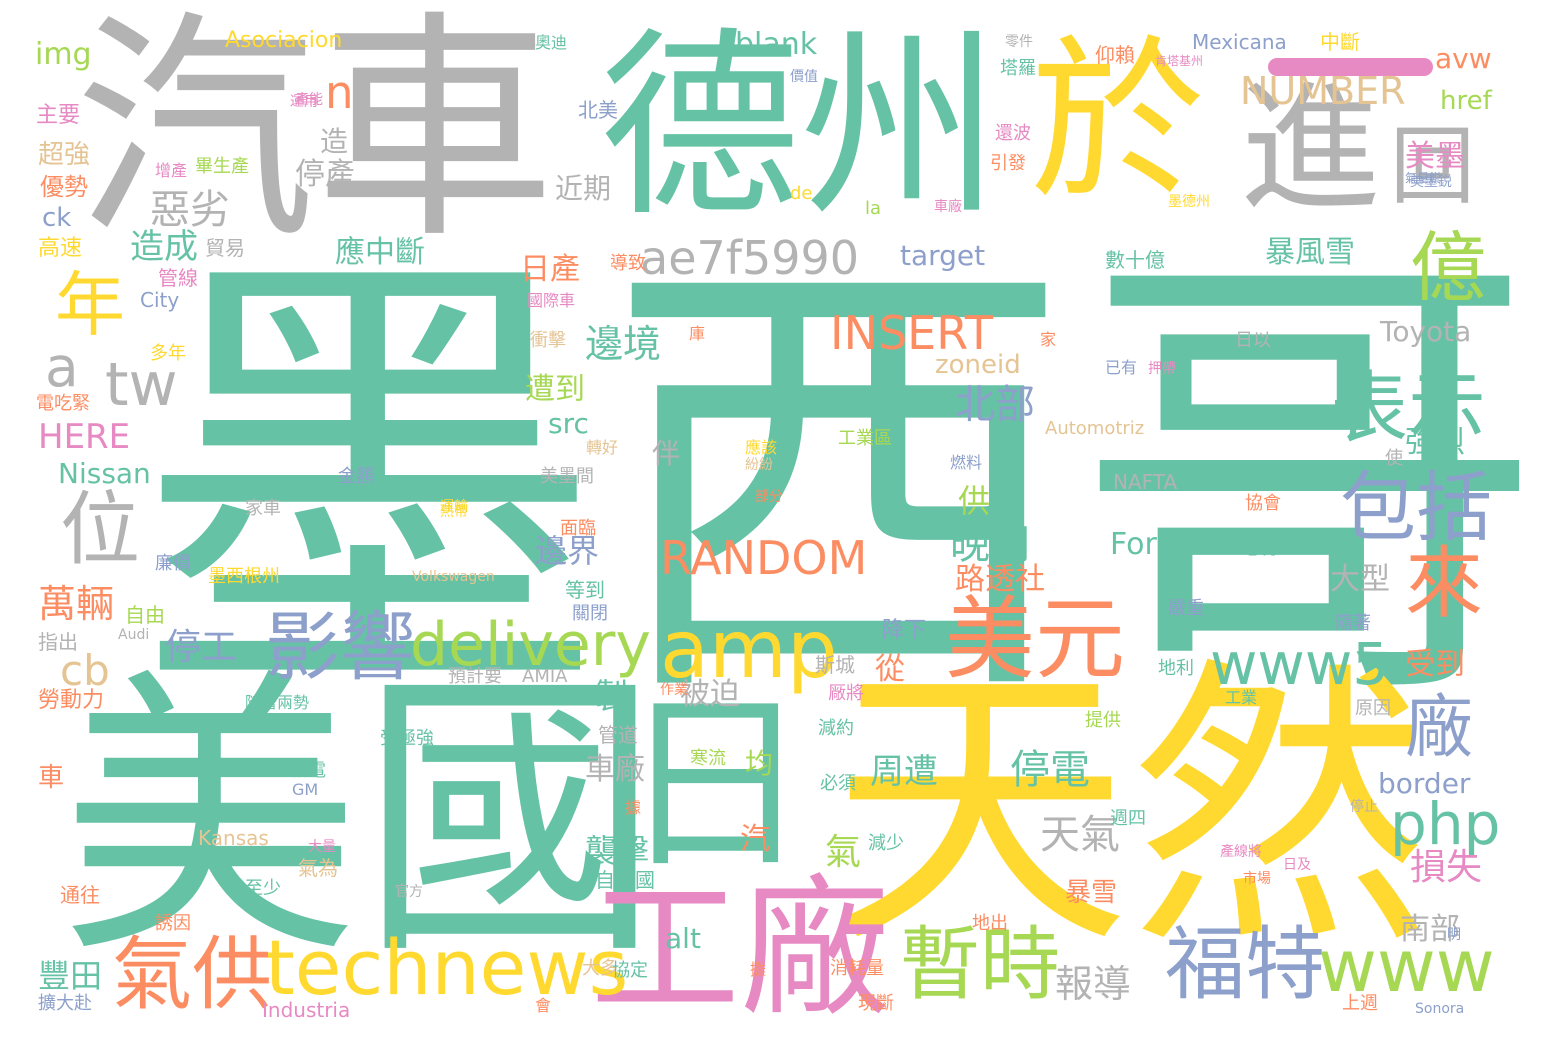 This screenshot has width=1548, height=1052. I want to click on word-cloud-word: 萬輛, so click(76, 604).